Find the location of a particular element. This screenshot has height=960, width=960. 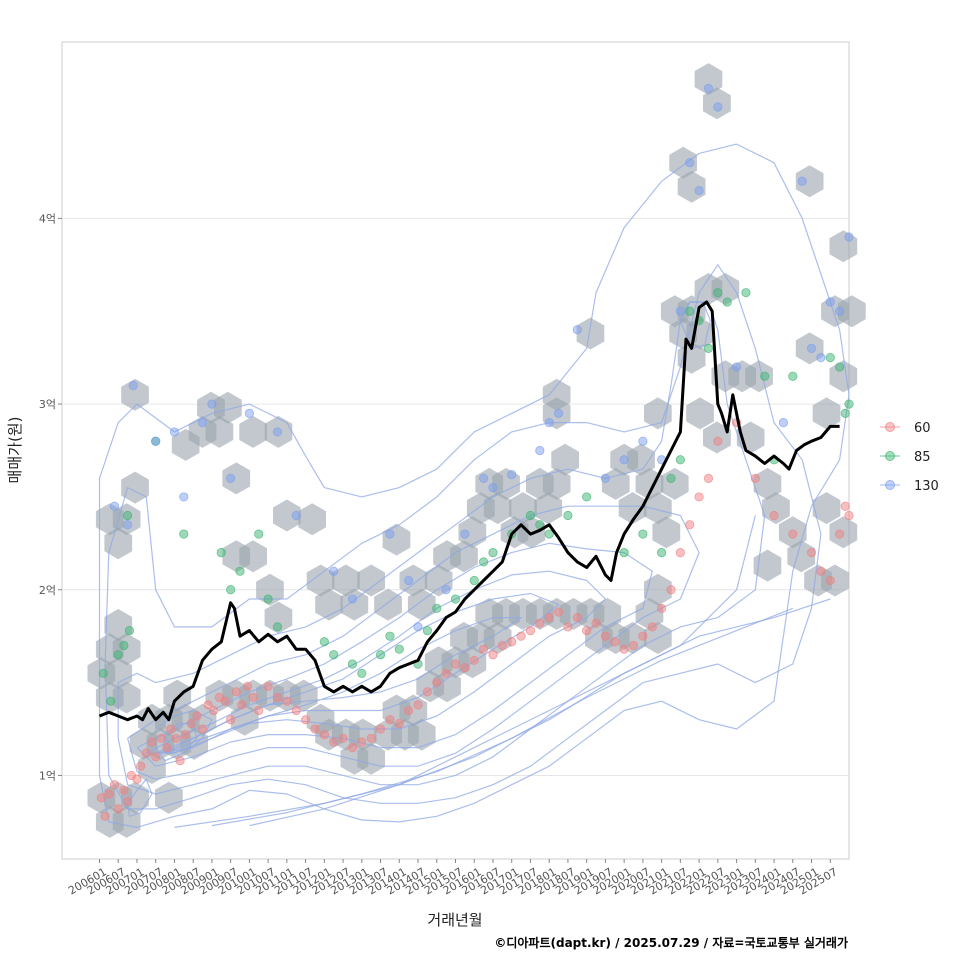

y-tick-label: 2억 is located at coordinates (47, 590).